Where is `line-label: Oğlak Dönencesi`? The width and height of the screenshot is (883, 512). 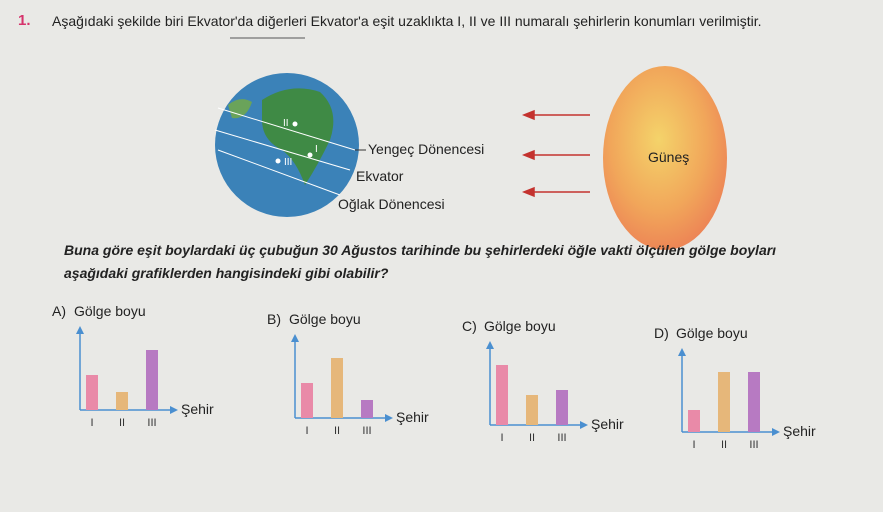 line-label: Oğlak Dönencesi is located at coordinates (391, 204).